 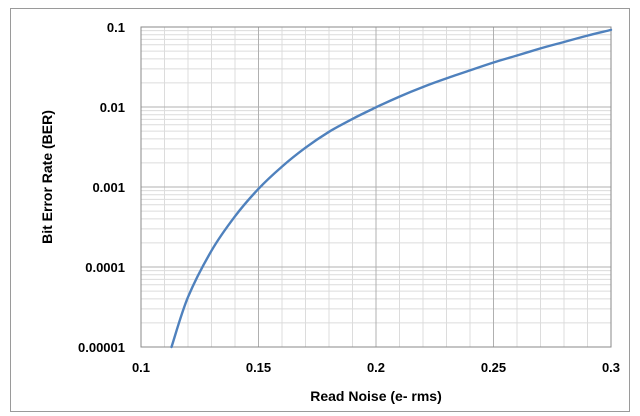 What do you see at coordinates (141, 367) in the screenshot?
I see `x-tick-label: 0.1` at bounding box center [141, 367].